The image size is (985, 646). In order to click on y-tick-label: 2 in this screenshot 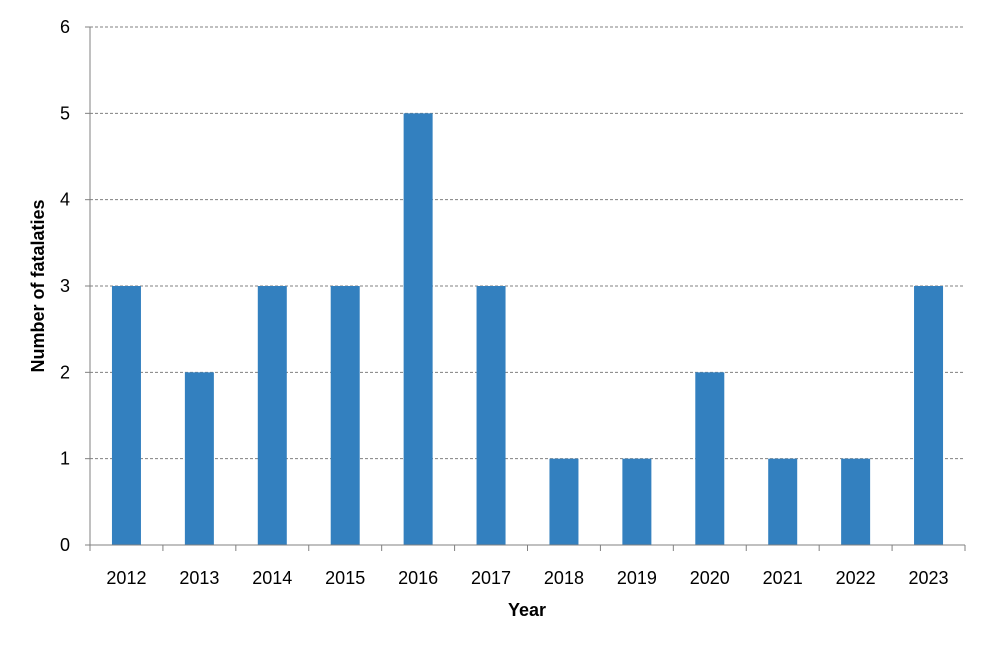, I will do `click(65, 372)`.